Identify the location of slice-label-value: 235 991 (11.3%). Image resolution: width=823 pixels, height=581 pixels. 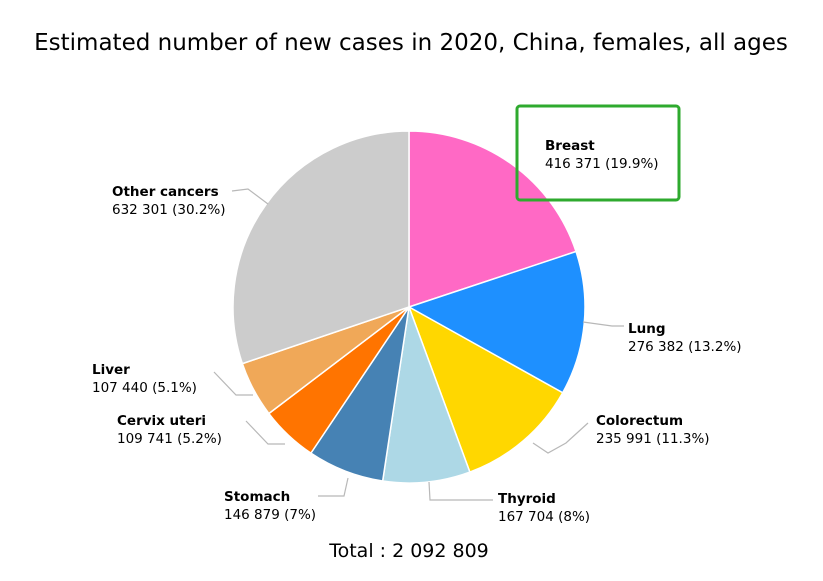
(653, 439).